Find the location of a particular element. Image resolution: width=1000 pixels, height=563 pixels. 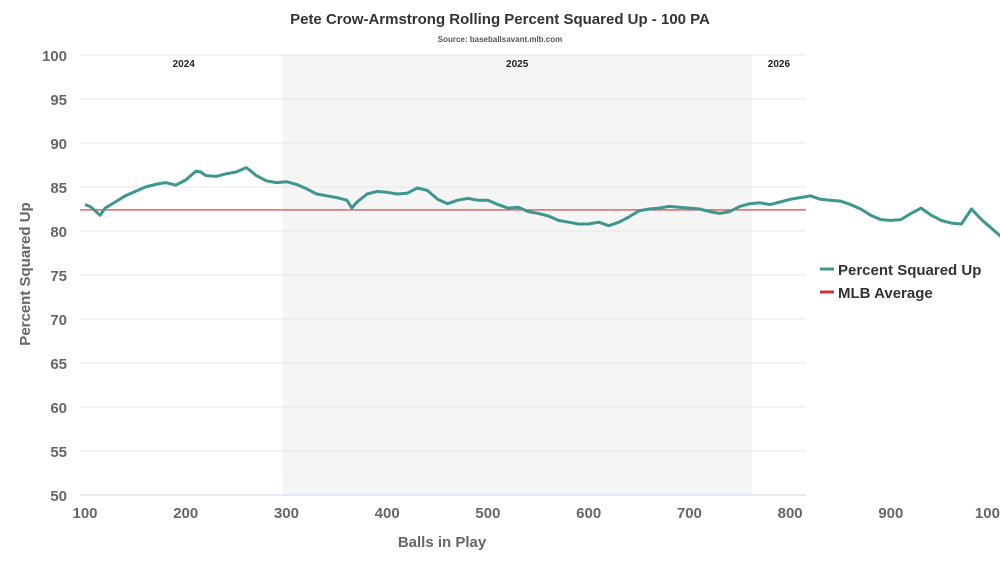

legend-series-label: Percent Squared Up is located at coordinates (909, 270).